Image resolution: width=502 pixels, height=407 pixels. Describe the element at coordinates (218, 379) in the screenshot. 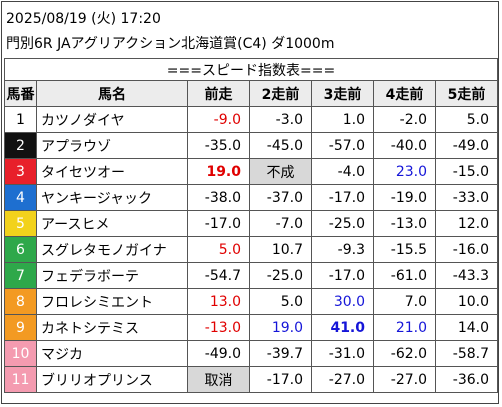

I see `speed-index: 取消` at that location.